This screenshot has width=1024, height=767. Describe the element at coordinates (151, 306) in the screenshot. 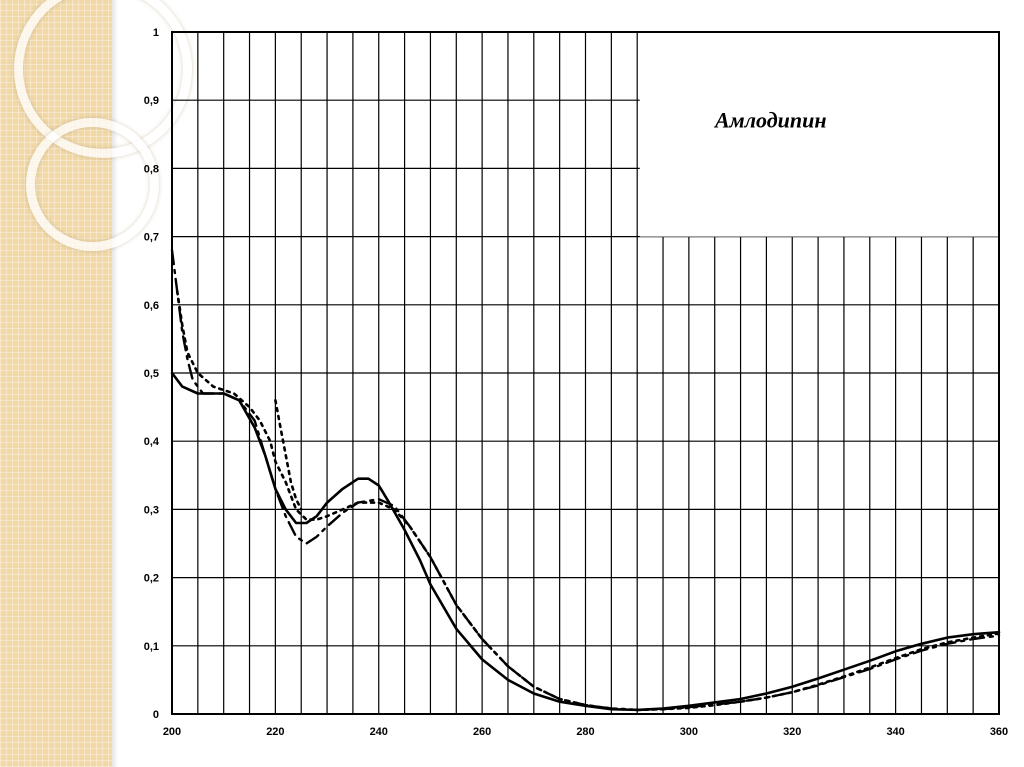

I see `y-tick-label: 0,6` at that location.